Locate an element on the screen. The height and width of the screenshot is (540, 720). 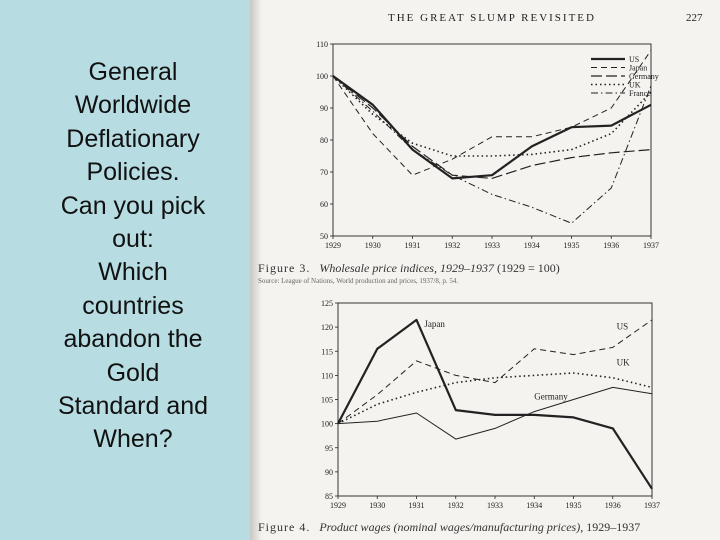
chart1-xtick-label: 1937 is located at coordinates (651, 245).